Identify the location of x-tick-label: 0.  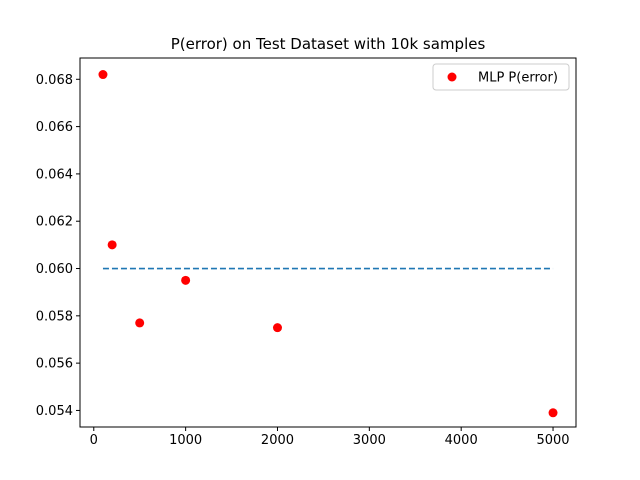
(94, 440).